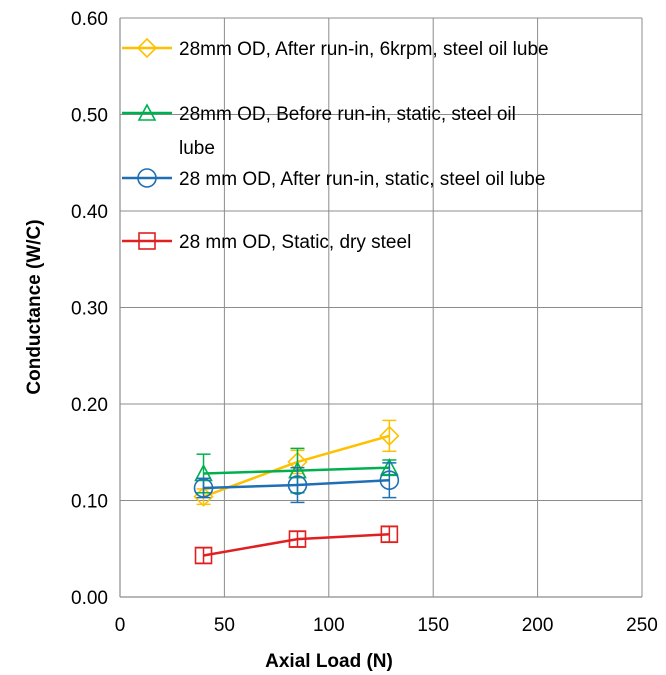 The height and width of the screenshot is (675, 666). I want to click on x-tick-label: 0, so click(120, 625).